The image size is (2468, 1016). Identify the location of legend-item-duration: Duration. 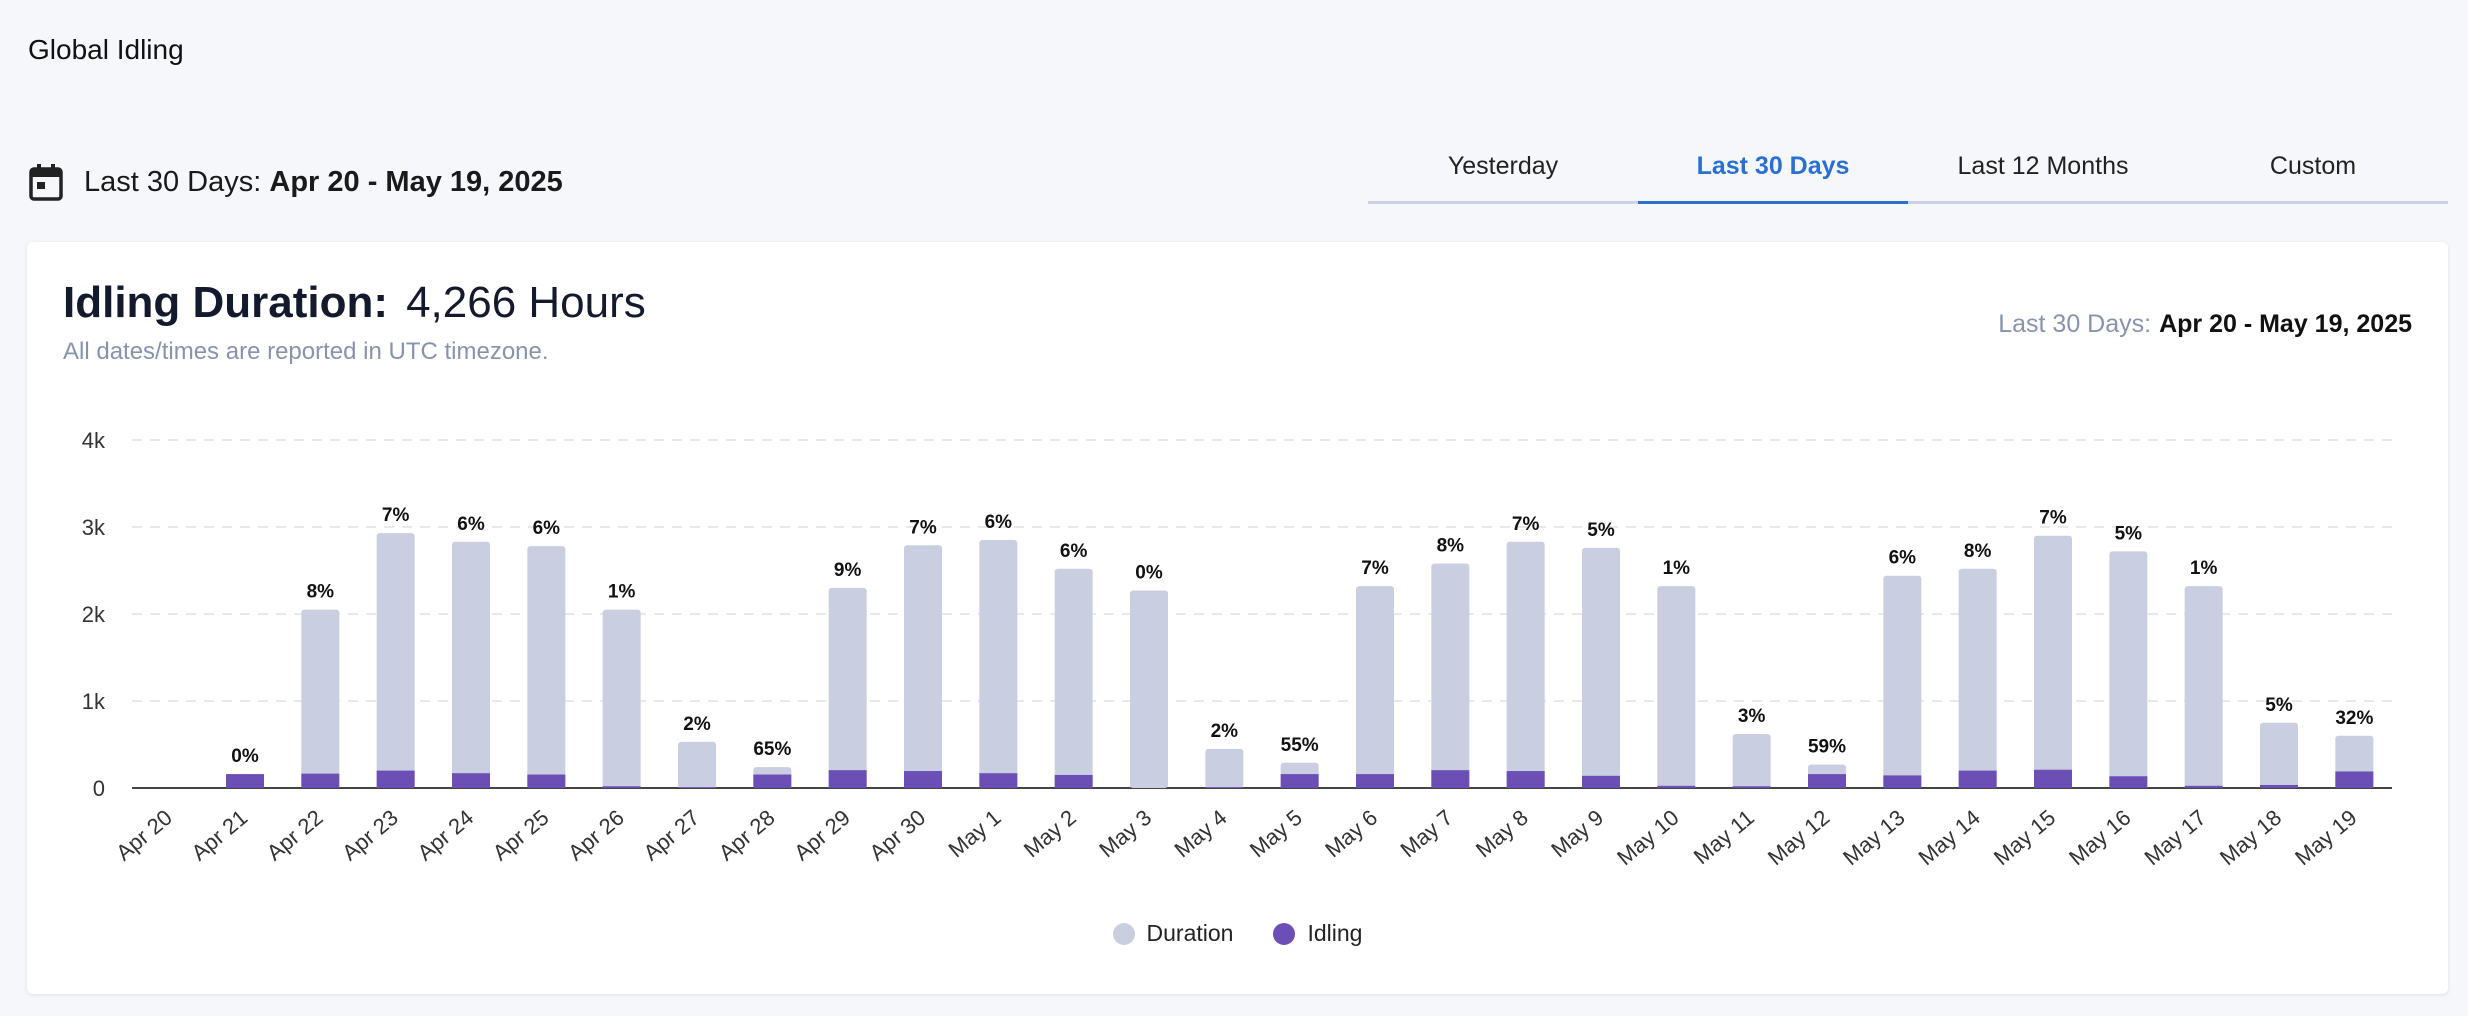
(1172, 933).